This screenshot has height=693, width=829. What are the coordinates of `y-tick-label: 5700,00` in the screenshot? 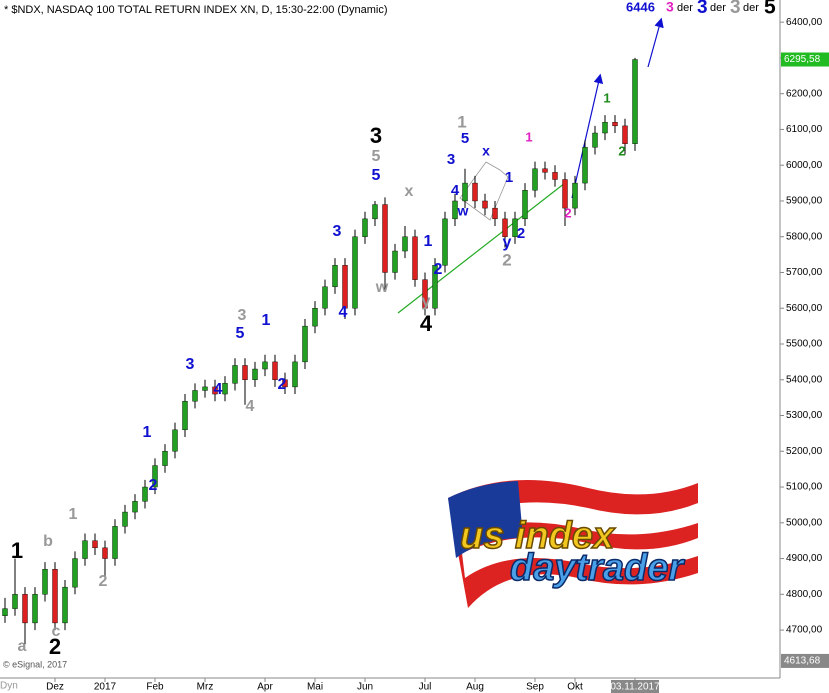 It's located at (804, 272).